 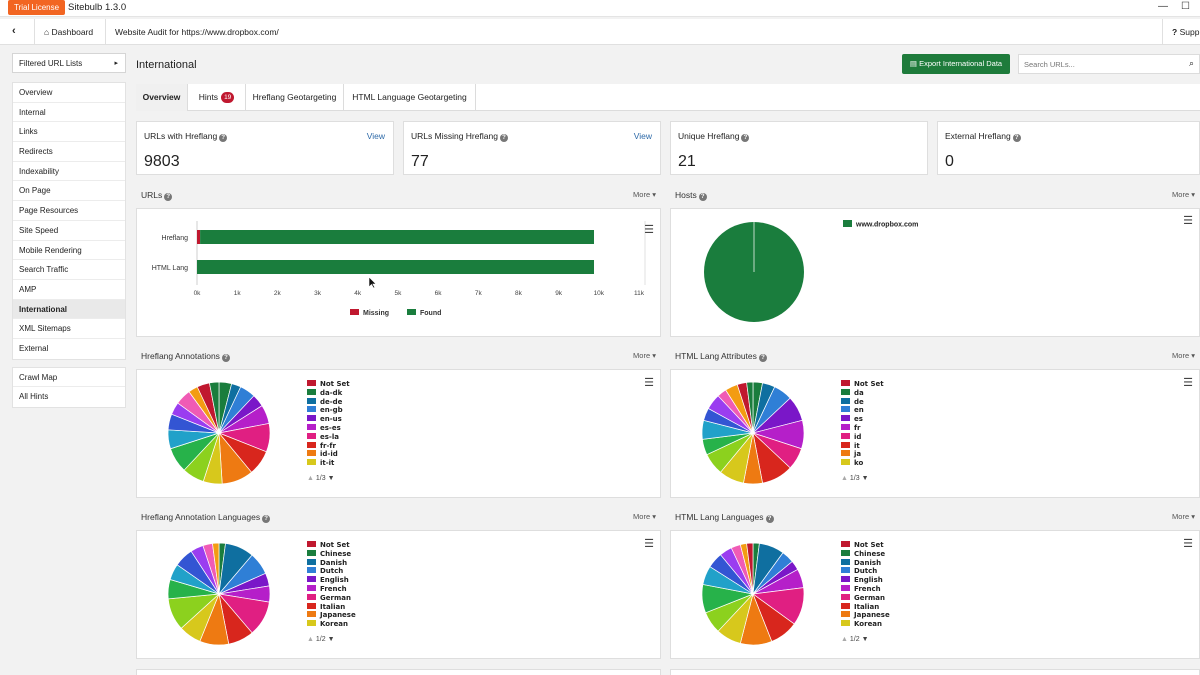 I want to click on legend-item: ja, so click(x=862, y=454).